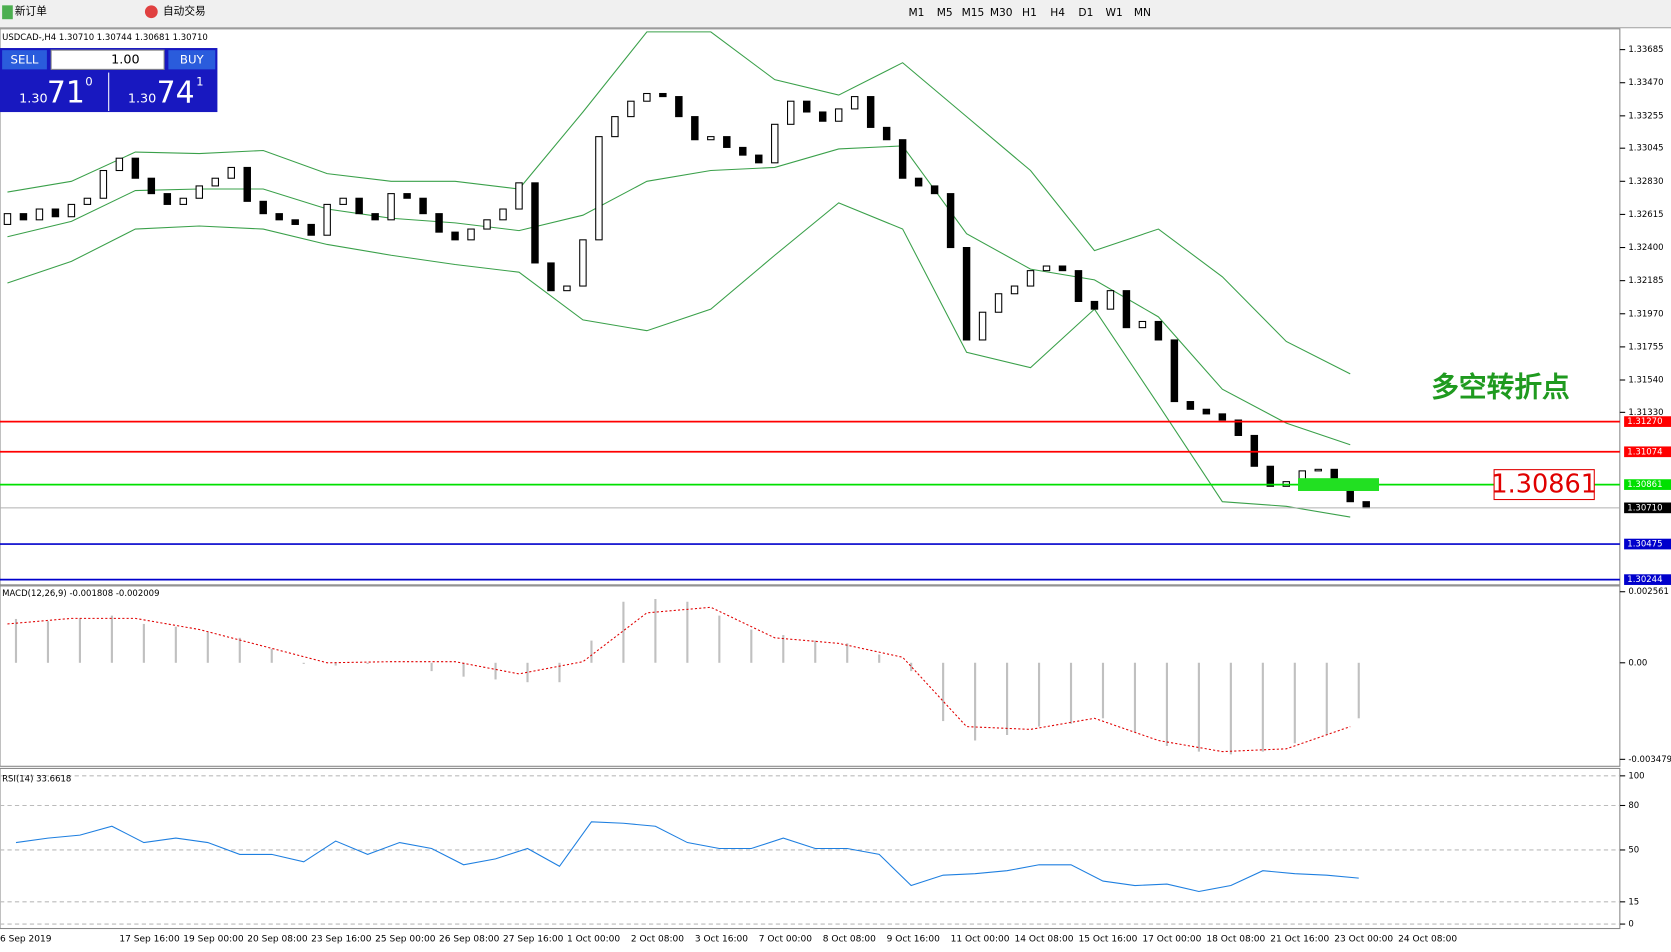 This screenshot has width=1671, height=952. I want to click on ask-frac: 1, so click(199, 82).